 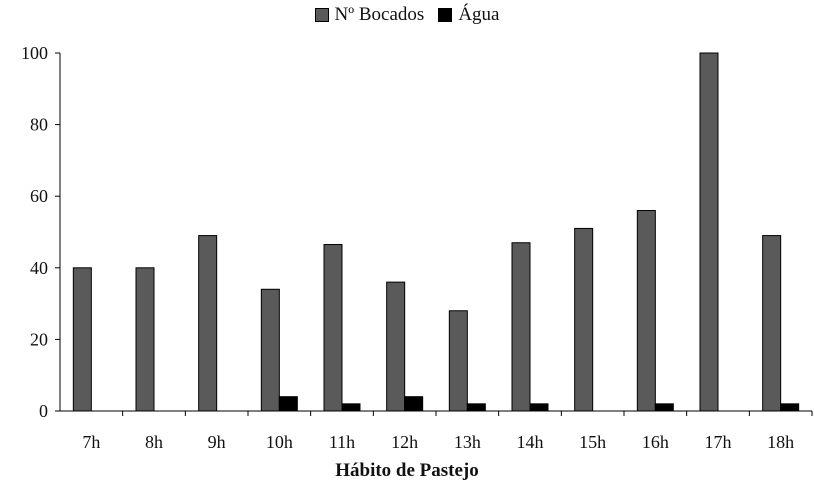 What do you see at coordinates (321, 15) in the screenshot?
I see `legend-swatch-bocados` at bounding box center [321, 15].